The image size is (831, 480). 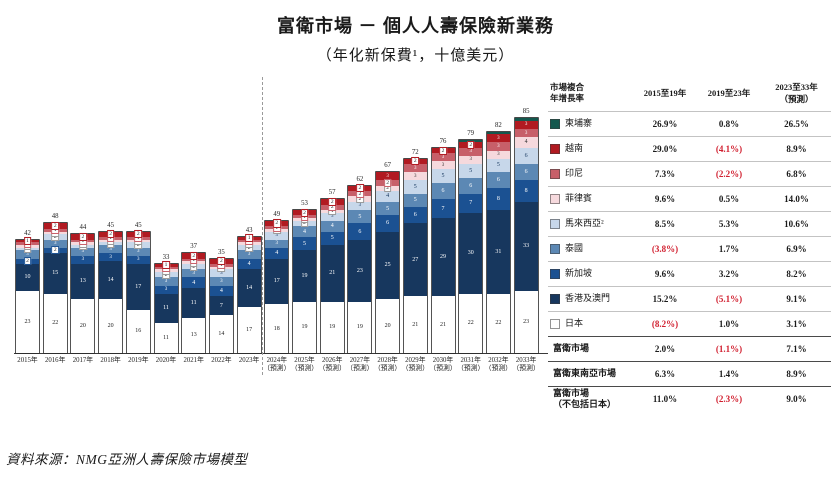 I want to click on bar-total-label: 62, so click(x=360, y=179).